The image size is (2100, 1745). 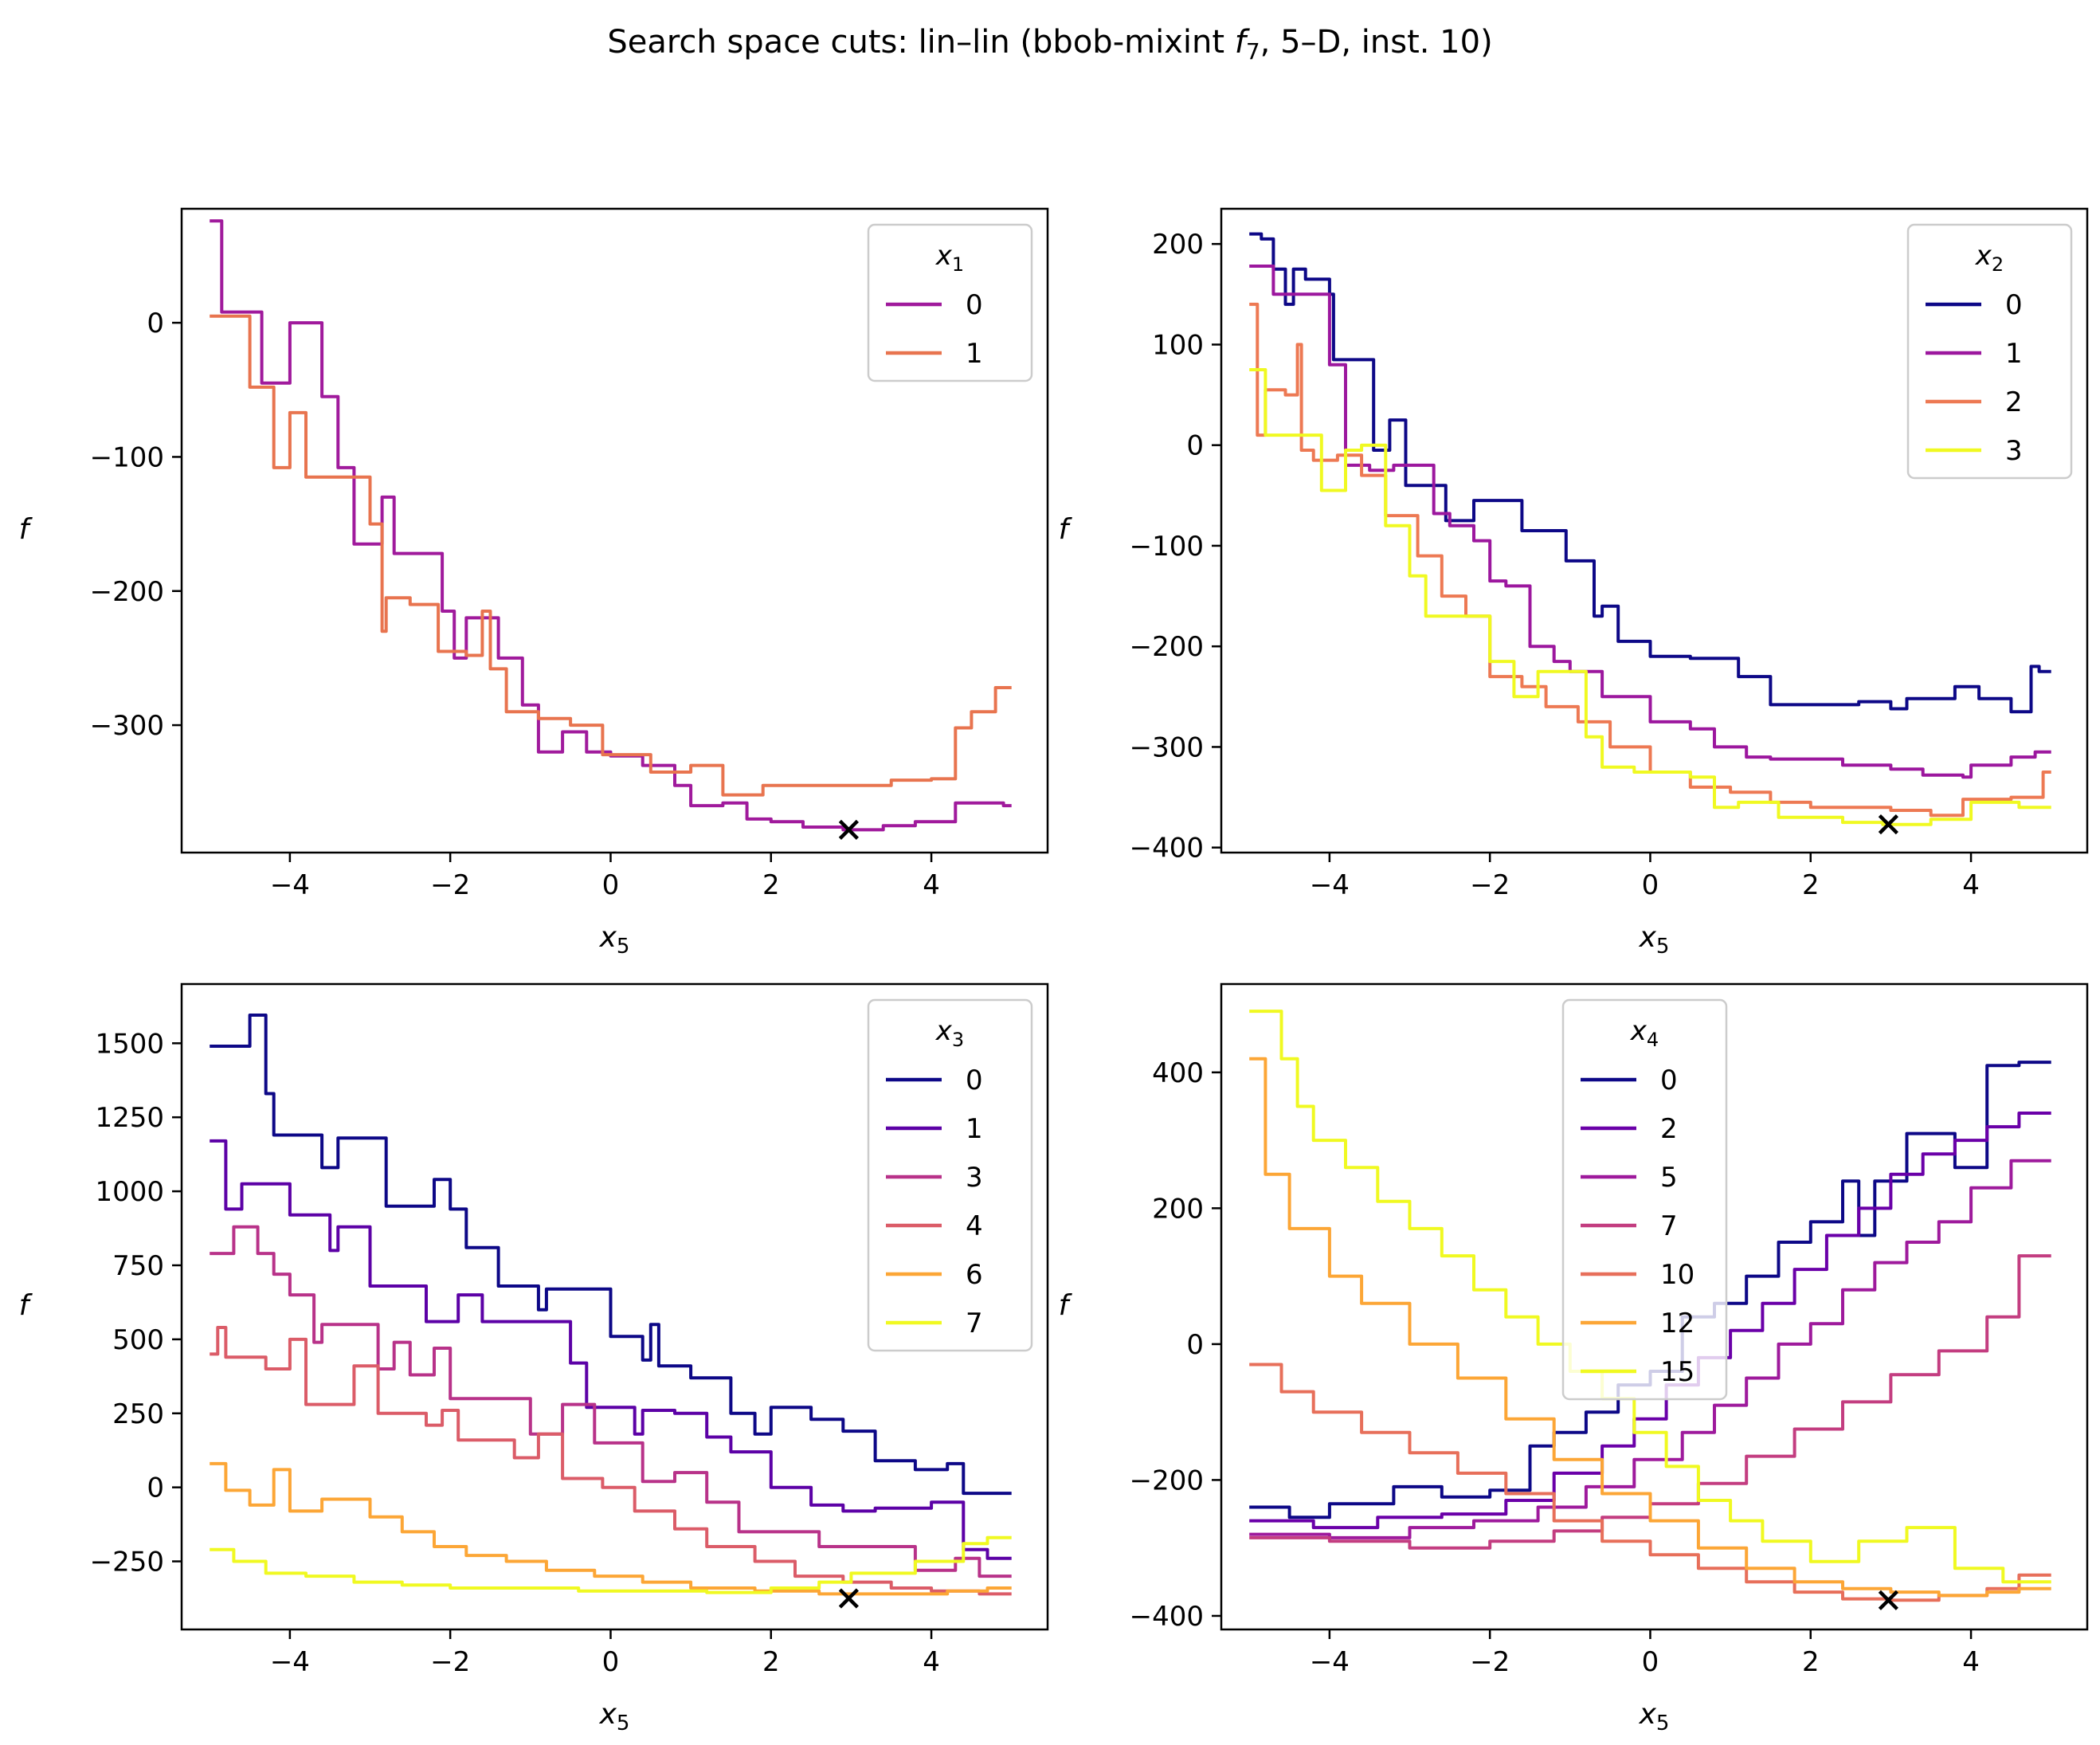 I want to click on legend-label-10: 10, so click(x=1677, y=1275).